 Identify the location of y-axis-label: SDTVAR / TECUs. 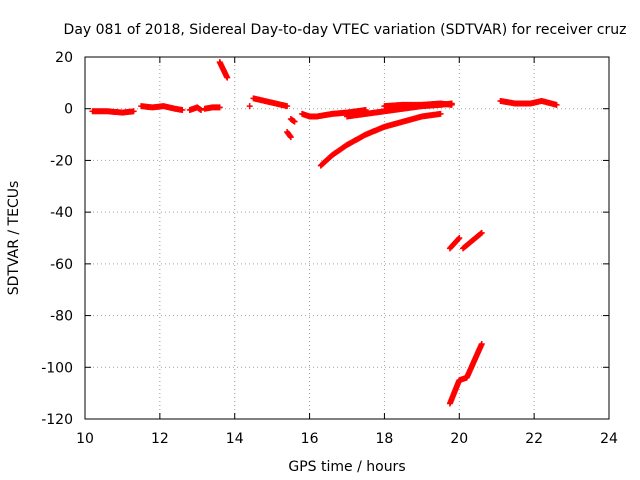
(14, 238).